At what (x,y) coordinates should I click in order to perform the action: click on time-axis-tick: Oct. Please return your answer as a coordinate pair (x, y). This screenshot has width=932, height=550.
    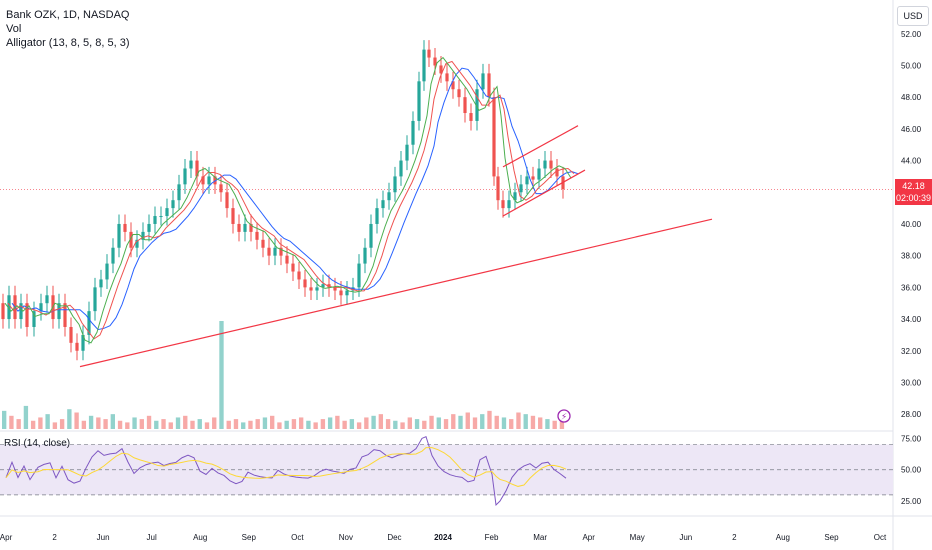
    Looking at the image, I should click on (880, 537).